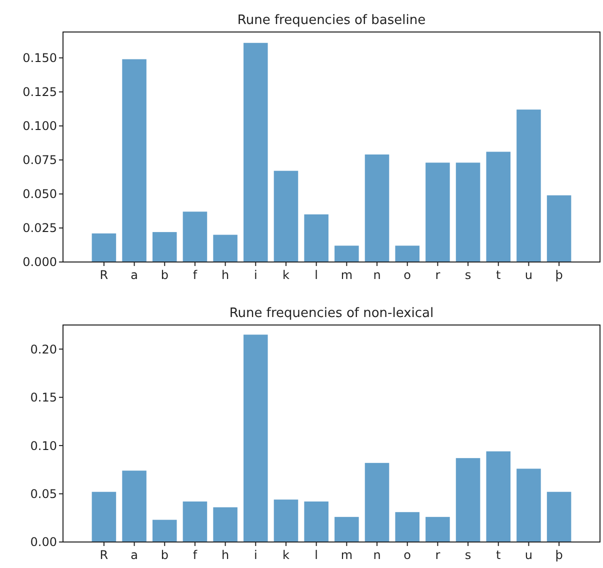 The image size is (603, 568). I want to click on y-tick-label: 0.150, so click(39, 58).